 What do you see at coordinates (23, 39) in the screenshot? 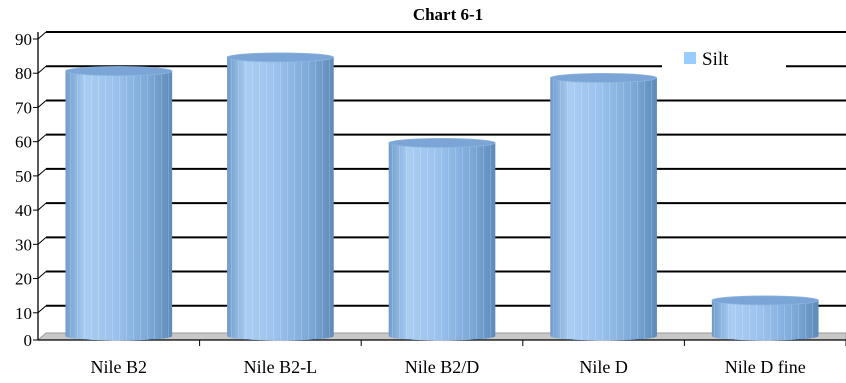
I see `y-tick-label: 90` at bounding box center [23, 39].